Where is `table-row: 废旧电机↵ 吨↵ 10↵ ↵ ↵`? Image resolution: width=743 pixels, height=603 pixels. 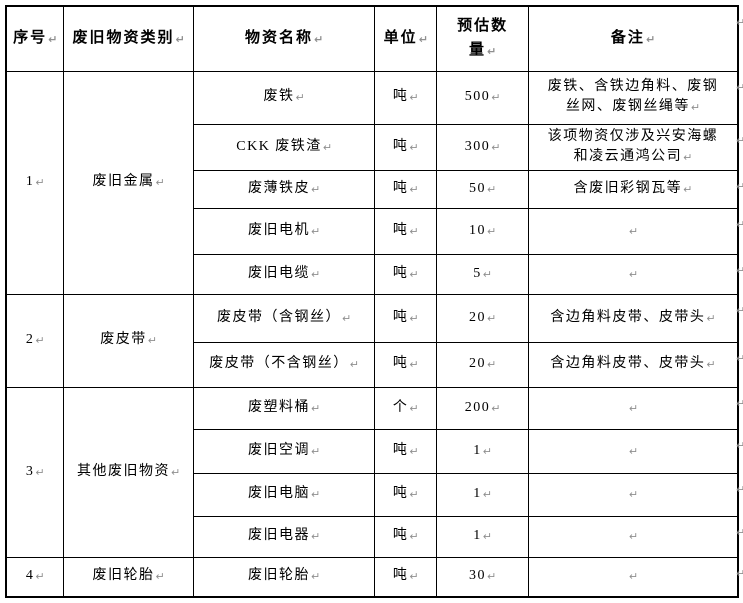 table-row: 废旧电机↵ 吨↵ 10↵ ↵ ↵ is located at coordinates (374, 231).